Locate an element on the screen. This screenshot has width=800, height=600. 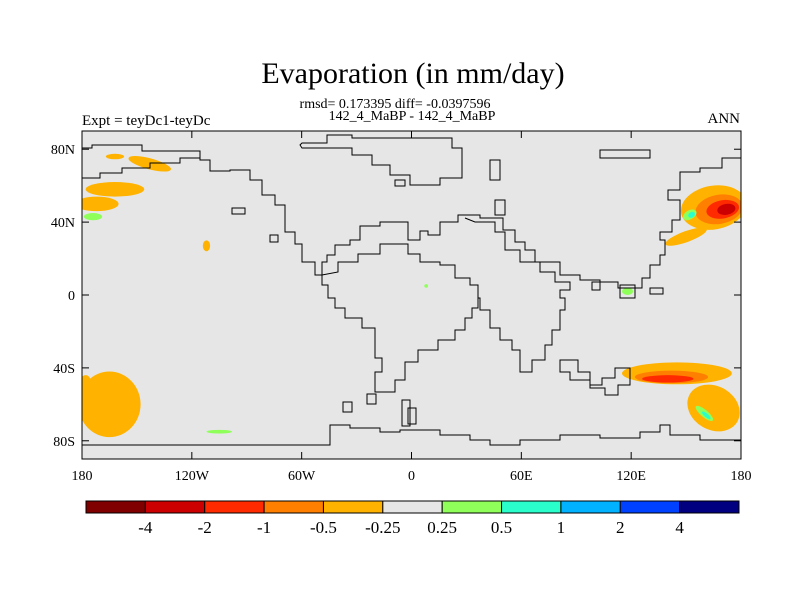
coastline-south-america is located at coordinates (400, 318).